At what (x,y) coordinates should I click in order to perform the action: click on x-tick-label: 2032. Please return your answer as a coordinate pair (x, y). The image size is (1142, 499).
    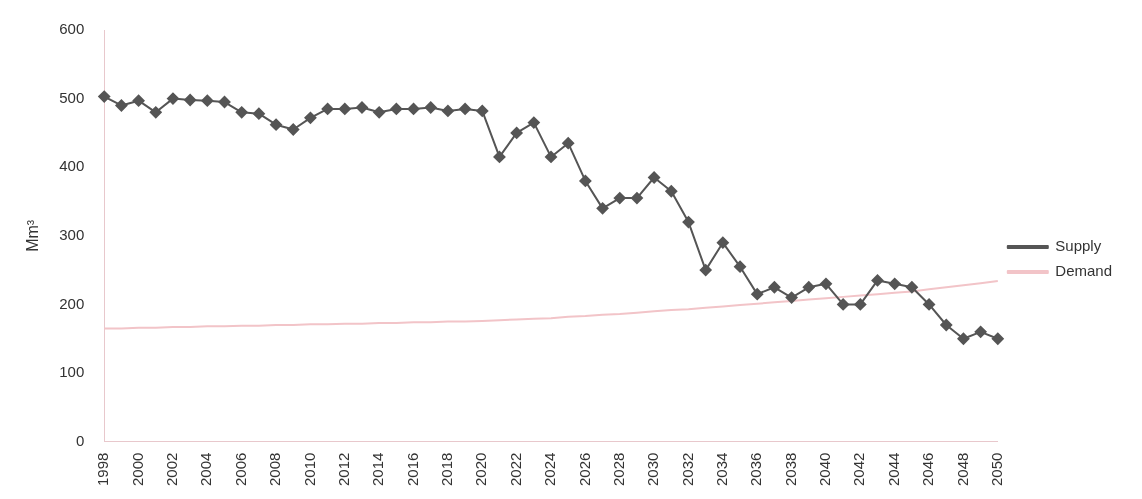
    Looking at the image, I should click on (687, 469).